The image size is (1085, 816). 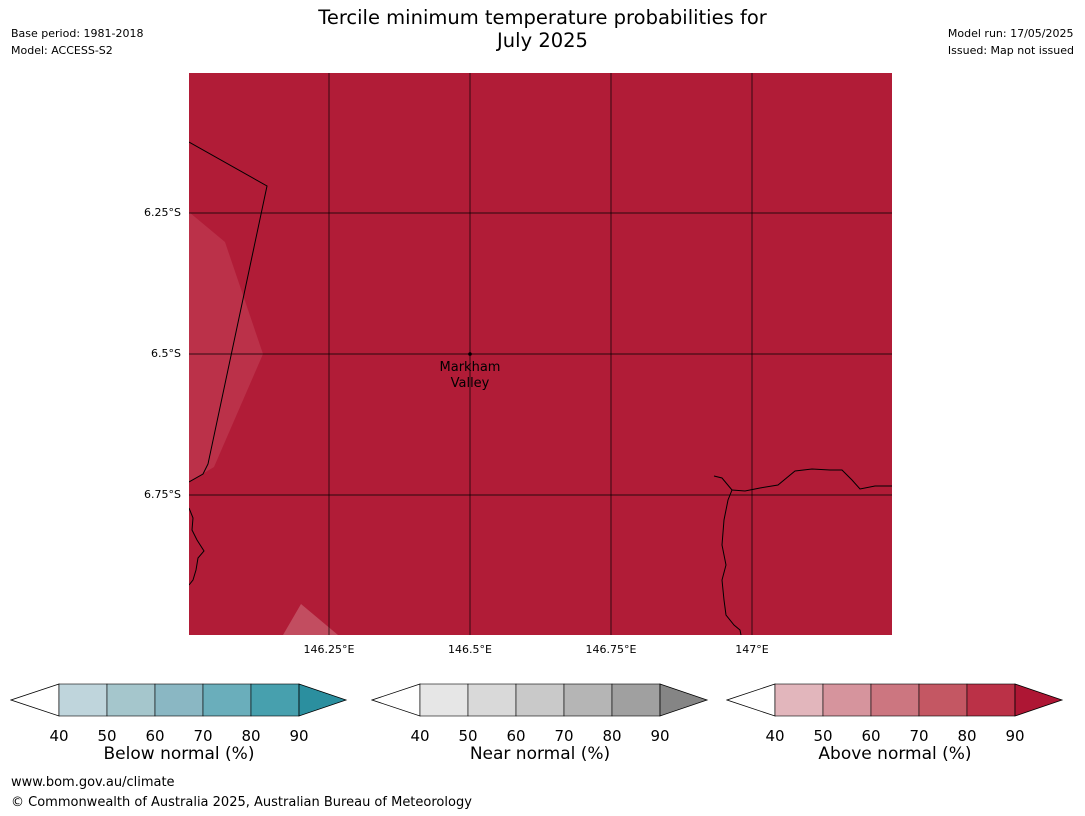 What do you see at coordinates (310, 619) in the screenshot?
I see `lighter-probability-patch-south` at bounding box center [310, 619].